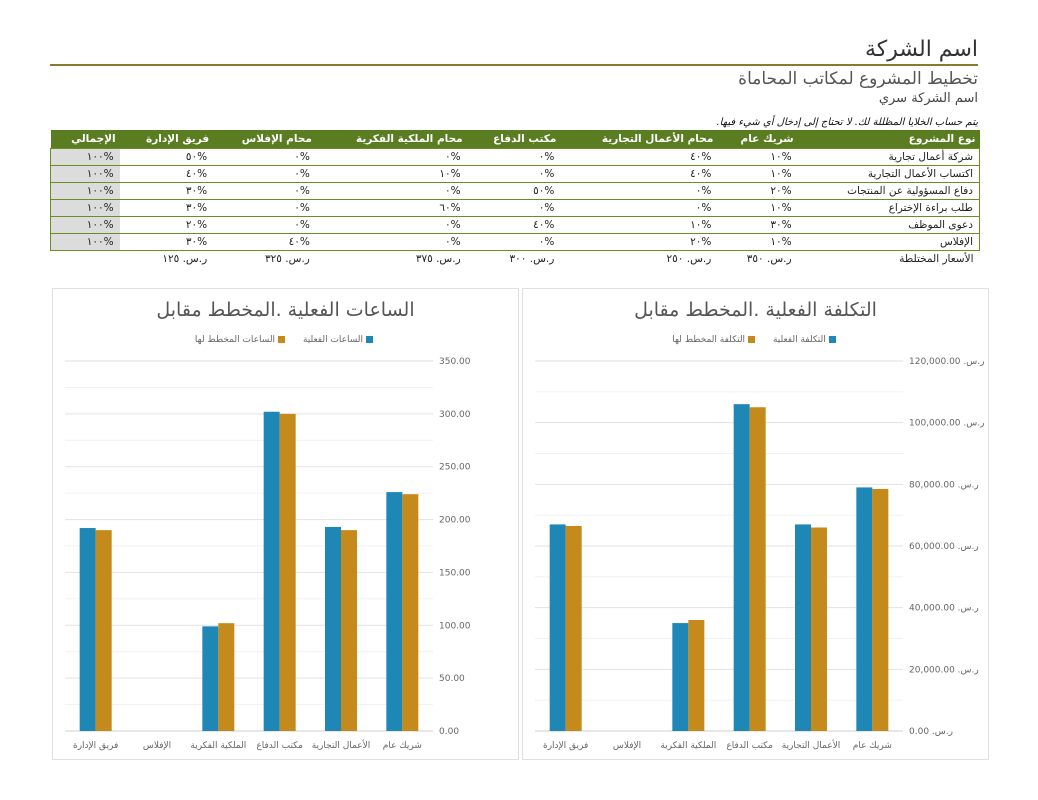  I want to click on legend-swatch-actual, so click(370, 339).